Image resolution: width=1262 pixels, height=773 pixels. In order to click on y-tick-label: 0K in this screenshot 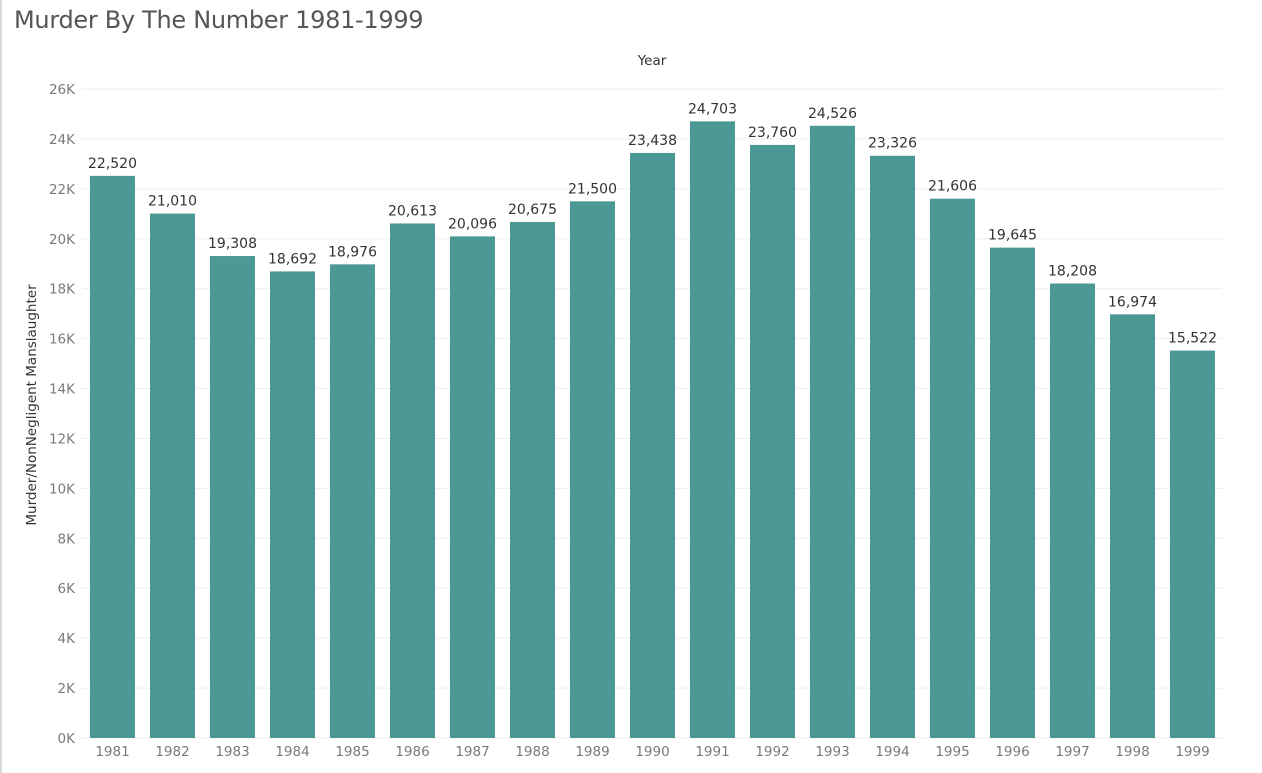, I will do `click(67, 739)`.